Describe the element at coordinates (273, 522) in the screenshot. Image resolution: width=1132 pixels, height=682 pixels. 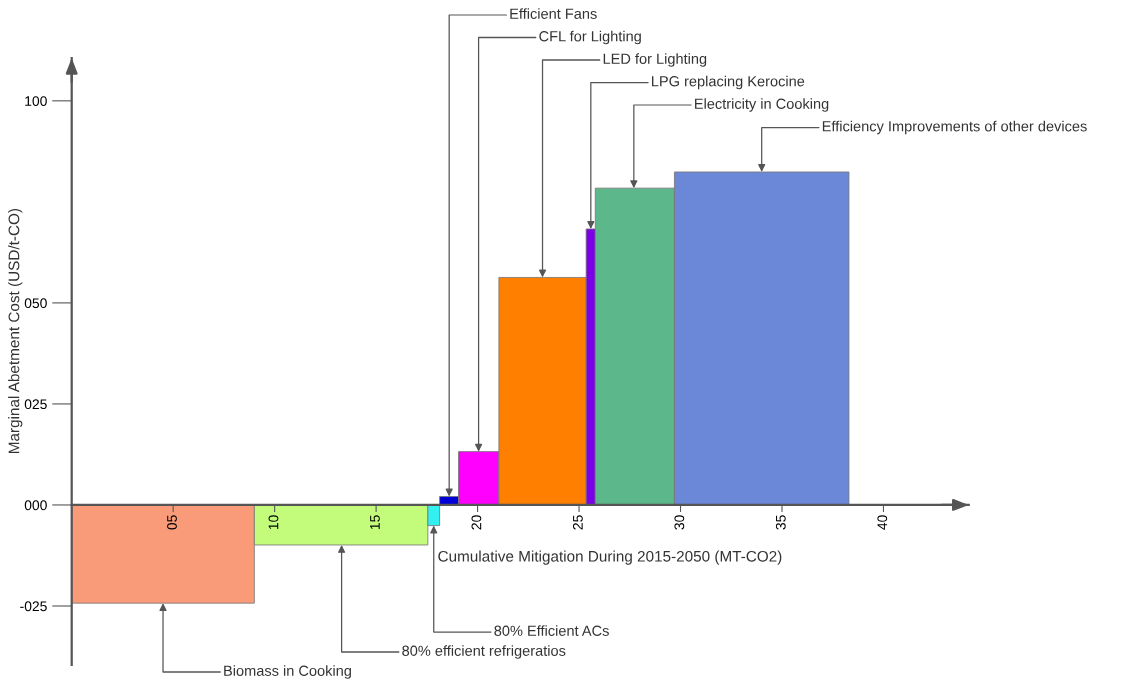
I see `x-tick-label: 10` at that location.